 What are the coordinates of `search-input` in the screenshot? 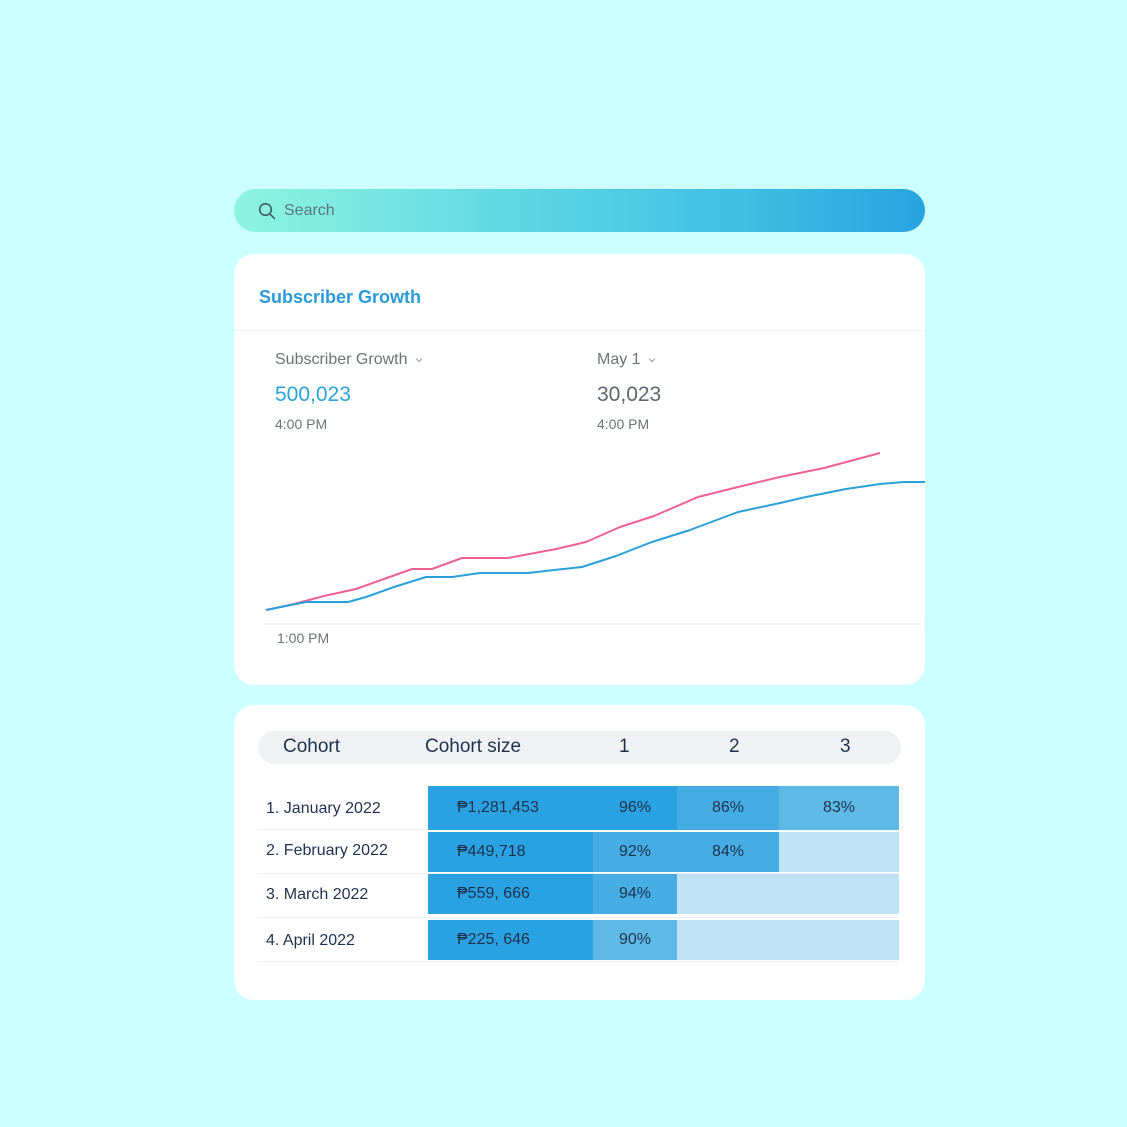 It's located at (584, 210).